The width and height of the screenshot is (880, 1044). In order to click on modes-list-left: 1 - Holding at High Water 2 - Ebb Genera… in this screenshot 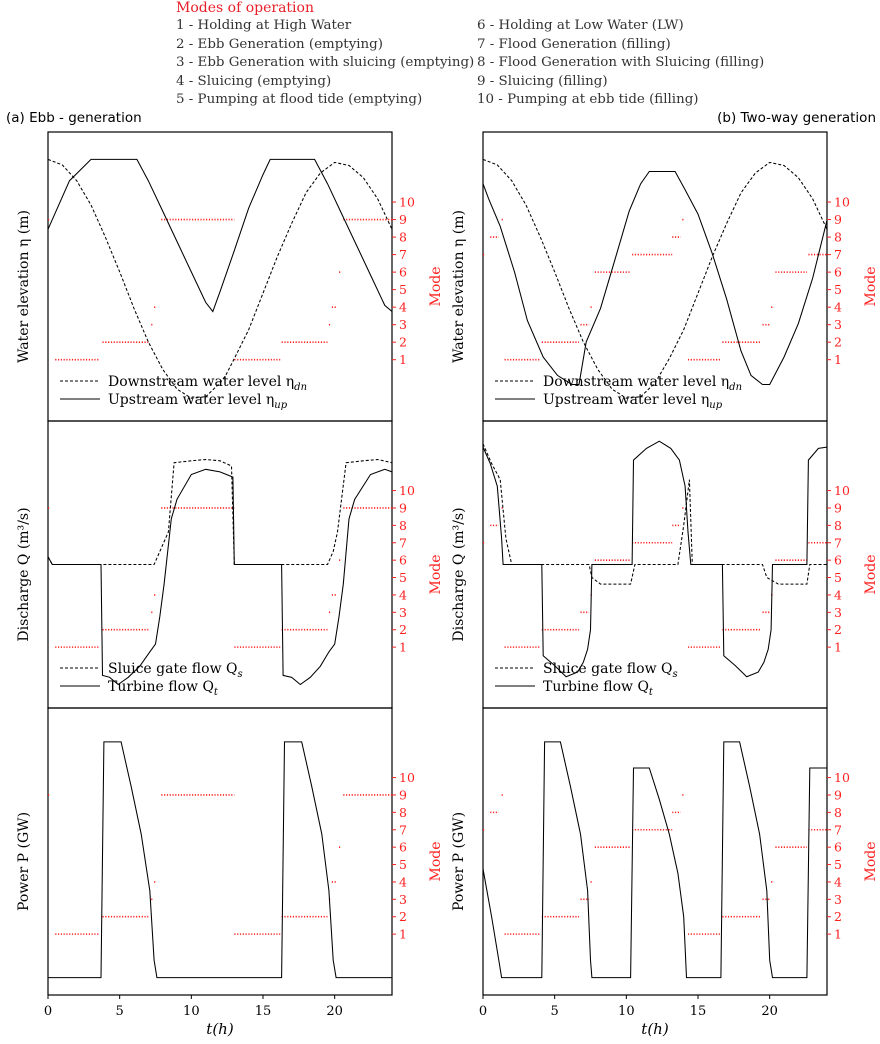, I will do `click(325, 63)`.